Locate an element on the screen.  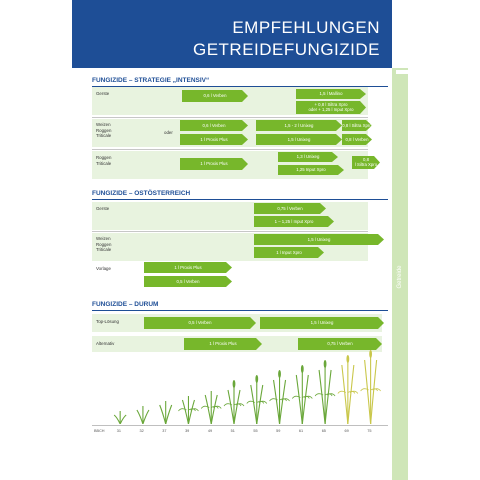
growth-stage-label: 51 is located at coordinates (232, 431).